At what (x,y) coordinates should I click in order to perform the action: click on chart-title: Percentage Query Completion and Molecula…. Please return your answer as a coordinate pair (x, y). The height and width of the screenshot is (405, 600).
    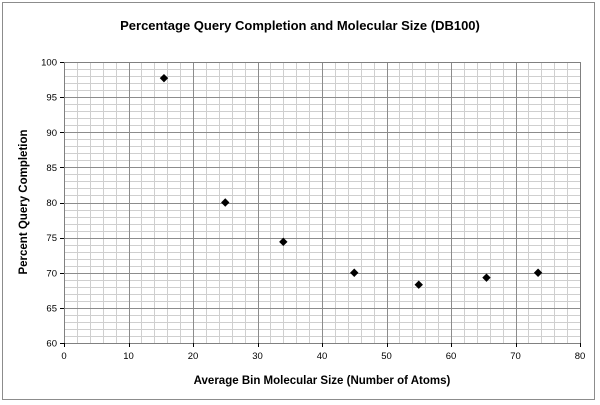
    Looking at the image, I should click on (300, 25).